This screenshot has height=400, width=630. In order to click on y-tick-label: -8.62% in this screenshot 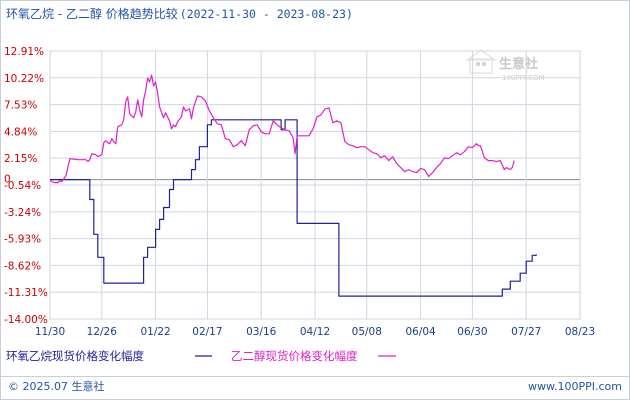, I will do `click(22, 266)`.